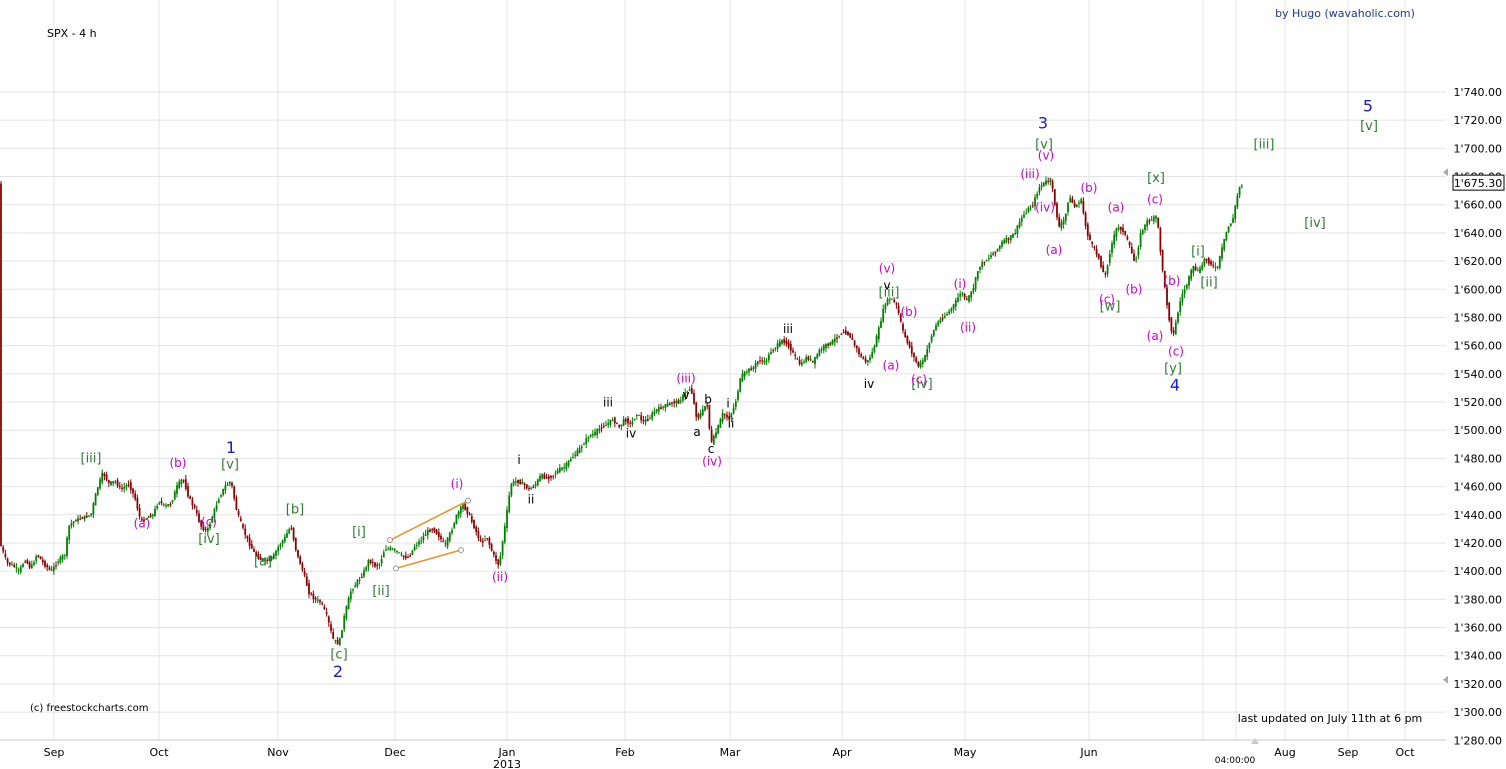  I want to click on symbol-label: SPX - 4 h, so click(72, 33).